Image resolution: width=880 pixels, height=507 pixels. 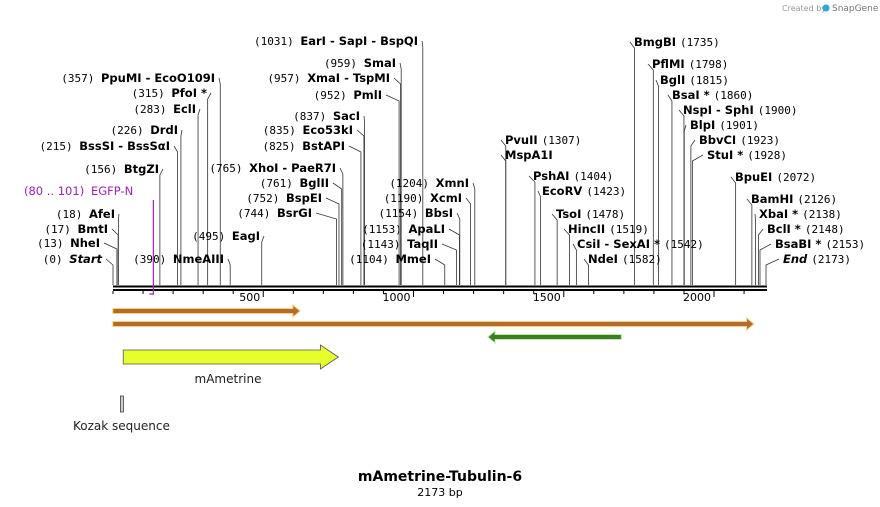 I want to click on site-xmai: (957) XmaI - TspMI, so click(x=328, y=78).